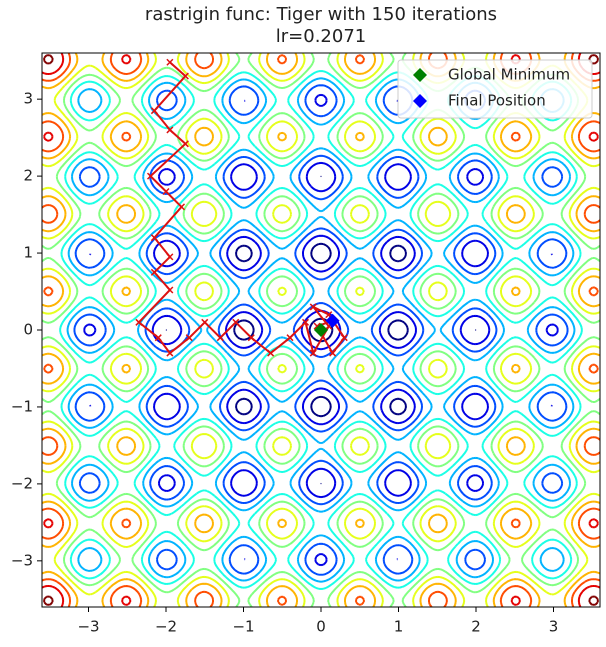  Describe the element at coordinates (22, 406) in the screenshot. I see `y-tick-label: −1` at that location.